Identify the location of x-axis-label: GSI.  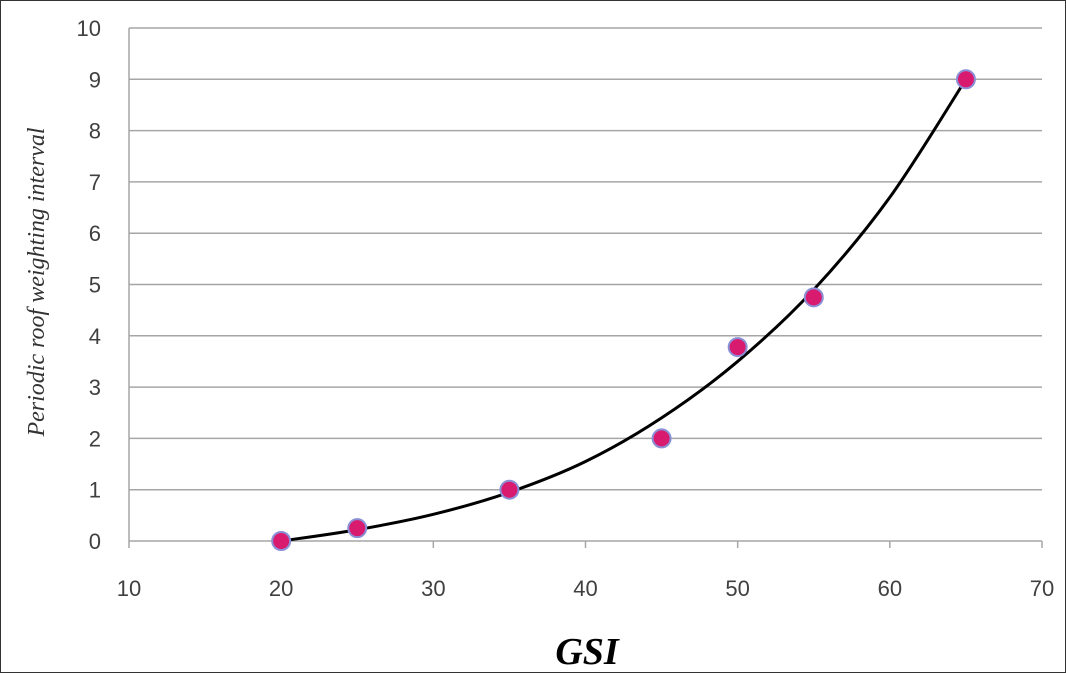
(587, 652).